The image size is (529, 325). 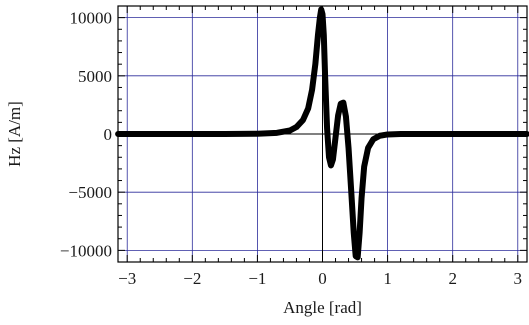 I want to click on x-tick-label: 2, so click(x=452, y=278).